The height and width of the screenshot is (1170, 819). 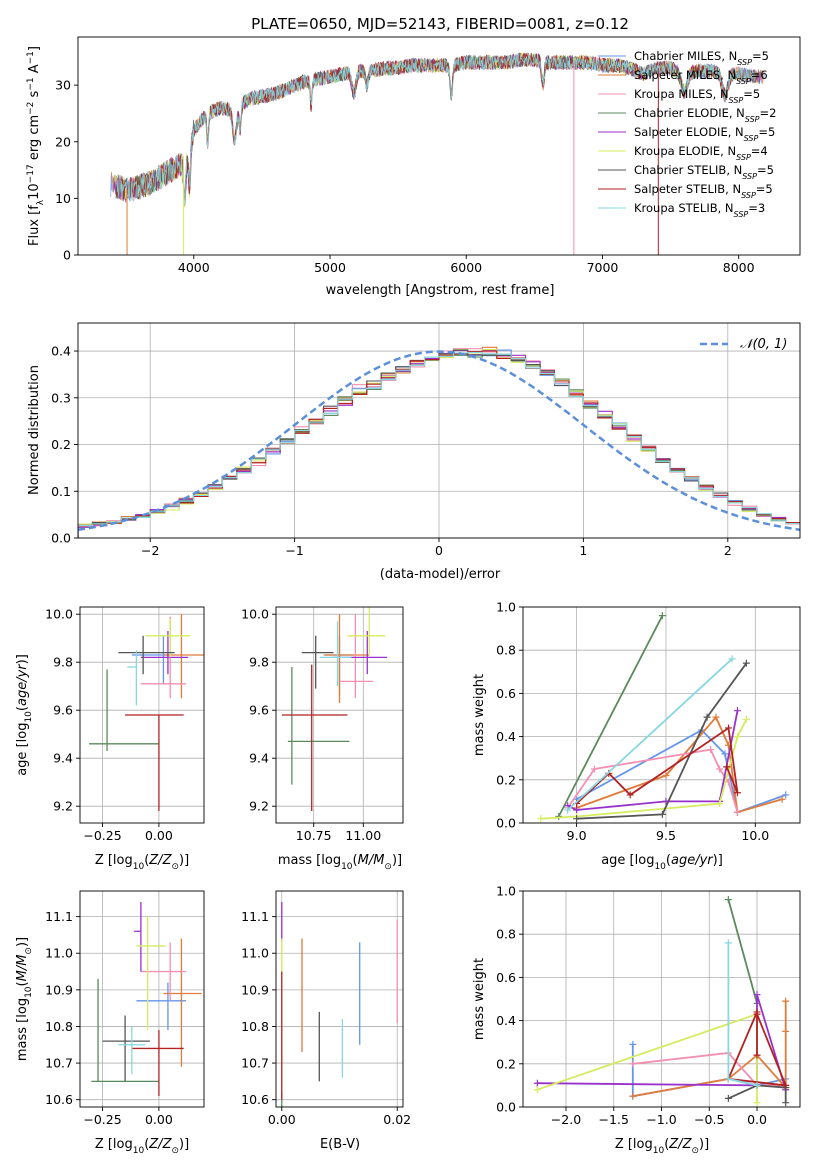 I want to click on x-axis-label: Z [log10(Z/Z⊙)], so click(x=142, y=862).